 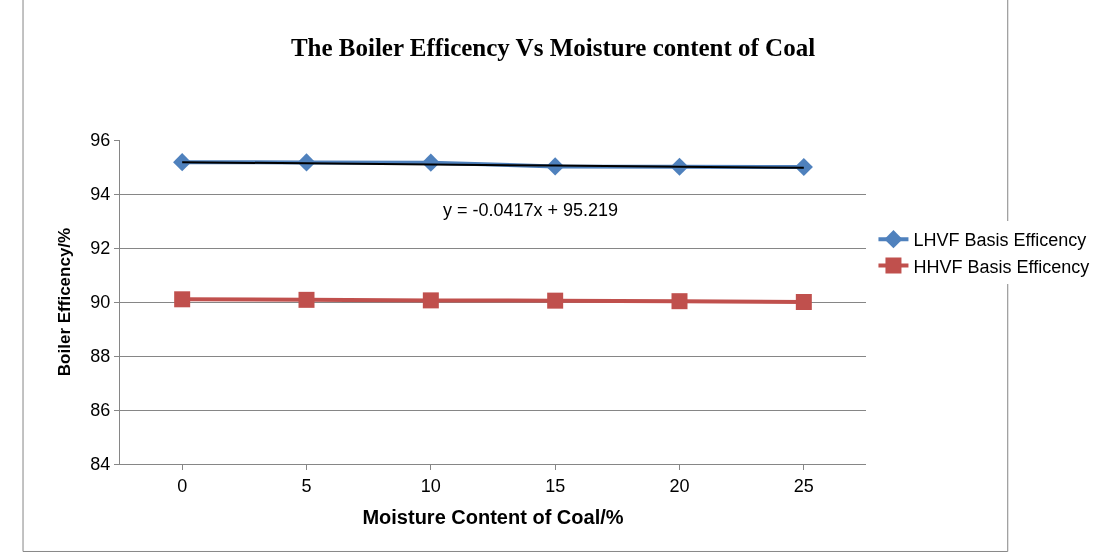 What do you see at coordinates (100, 410) in the screenshot?
I see `y-tick-label: 86` at bounding box center [100, 410].